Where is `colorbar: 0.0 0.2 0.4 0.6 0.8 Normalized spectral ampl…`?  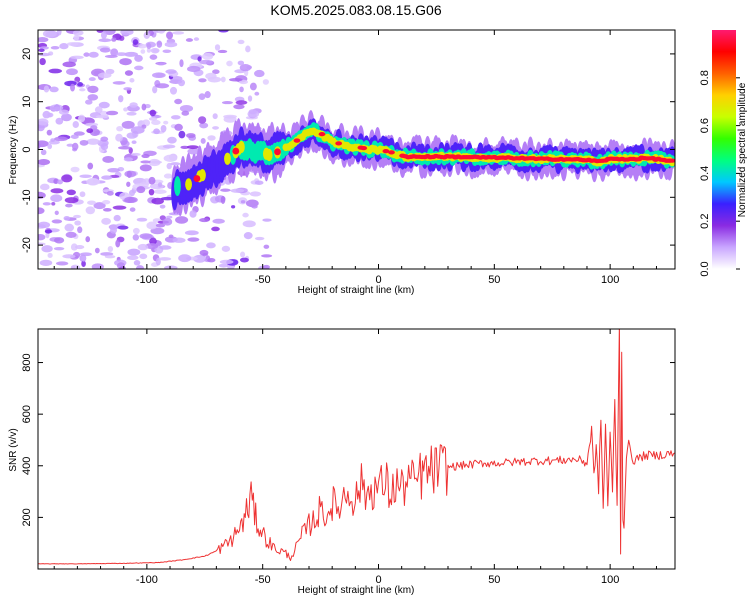
colorbar: 0.0 0.2 0.4 0.6 0.8 Normalized spectral ampl… is located at coordinates (723, 153).